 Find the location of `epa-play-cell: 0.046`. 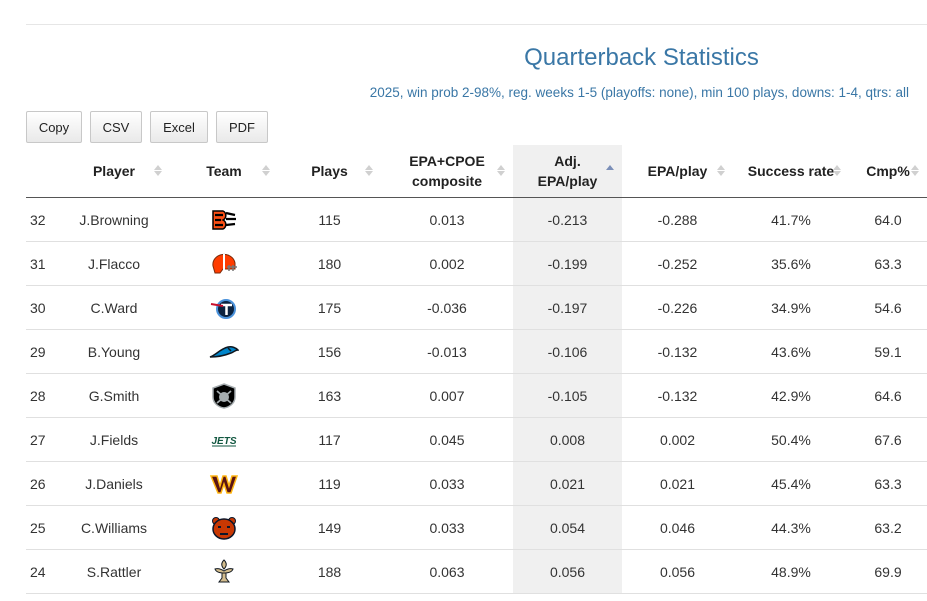

epa-play-cell: 0.046 is located at coordinates (677, 527).